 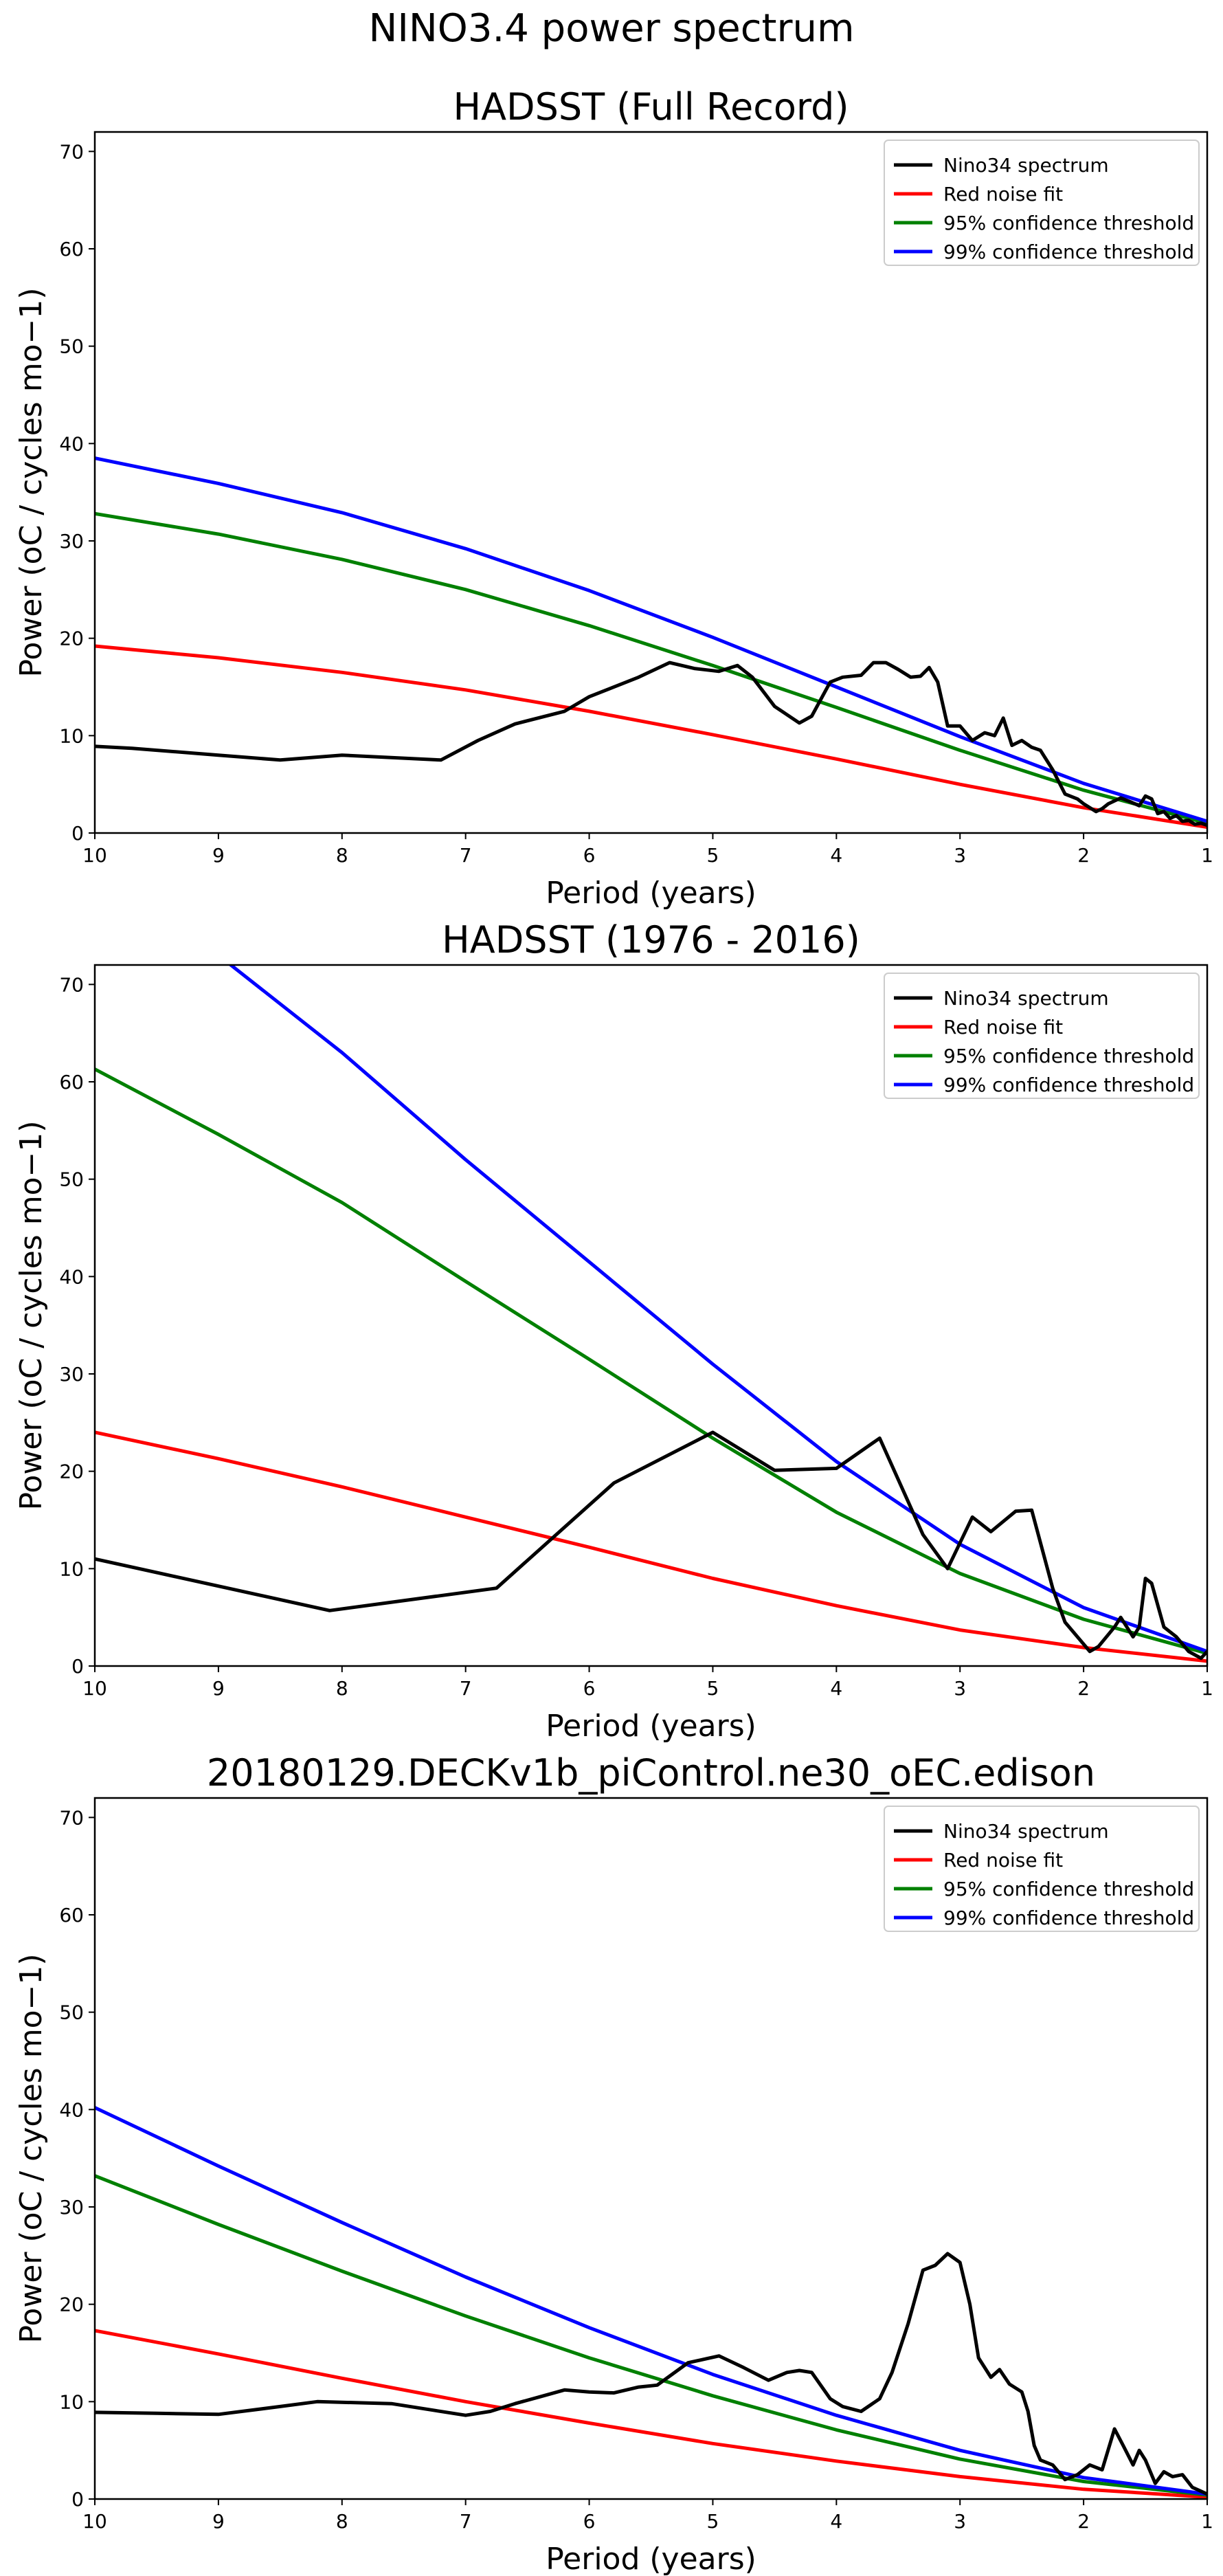 I want to click on chart2-x-tick-label: 3, so click(x=960, y=1688).